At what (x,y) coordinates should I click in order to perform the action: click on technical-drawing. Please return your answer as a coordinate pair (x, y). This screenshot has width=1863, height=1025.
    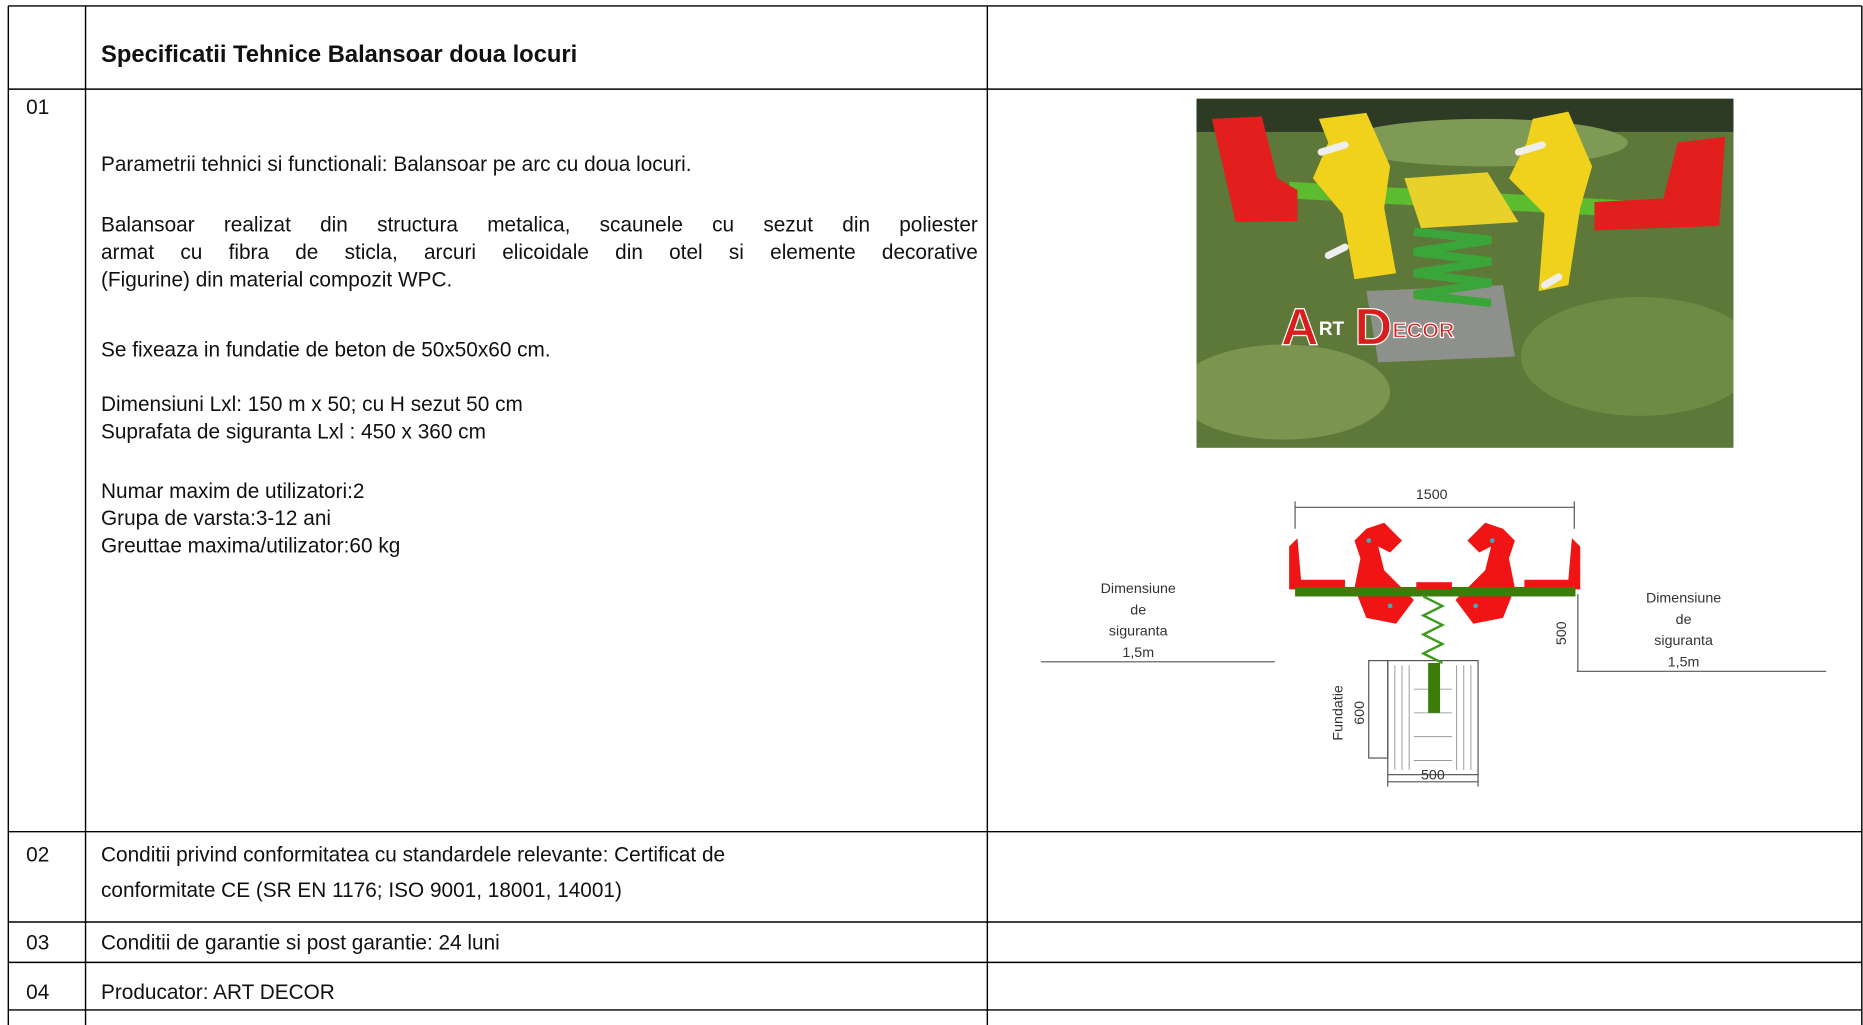
    Looking at the image, I should click on (1433, 644).